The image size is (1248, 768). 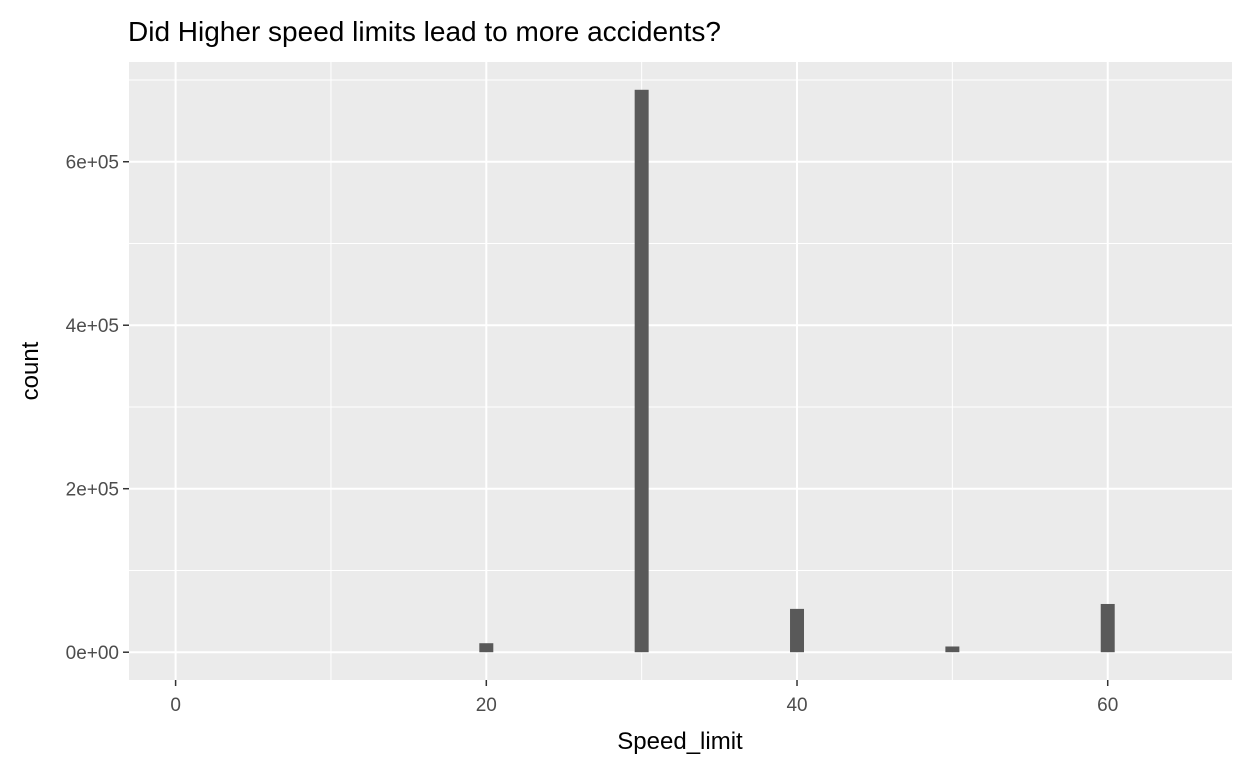 I want to click on y-tick-label: 6e+05, so click(x=92, y=163).